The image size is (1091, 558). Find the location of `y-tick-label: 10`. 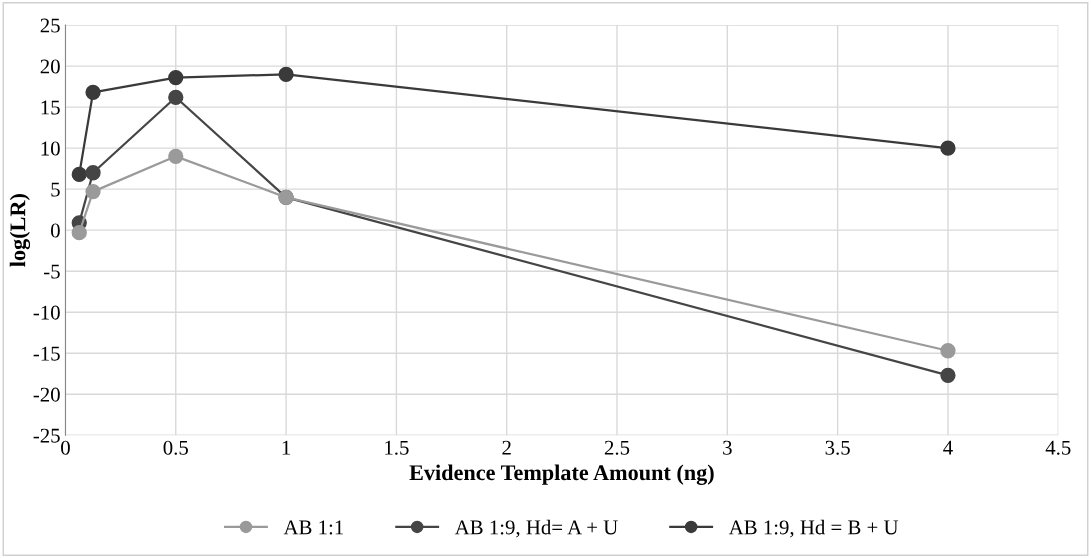

y-tick-label: 10 is located at coordinates (50, 148).